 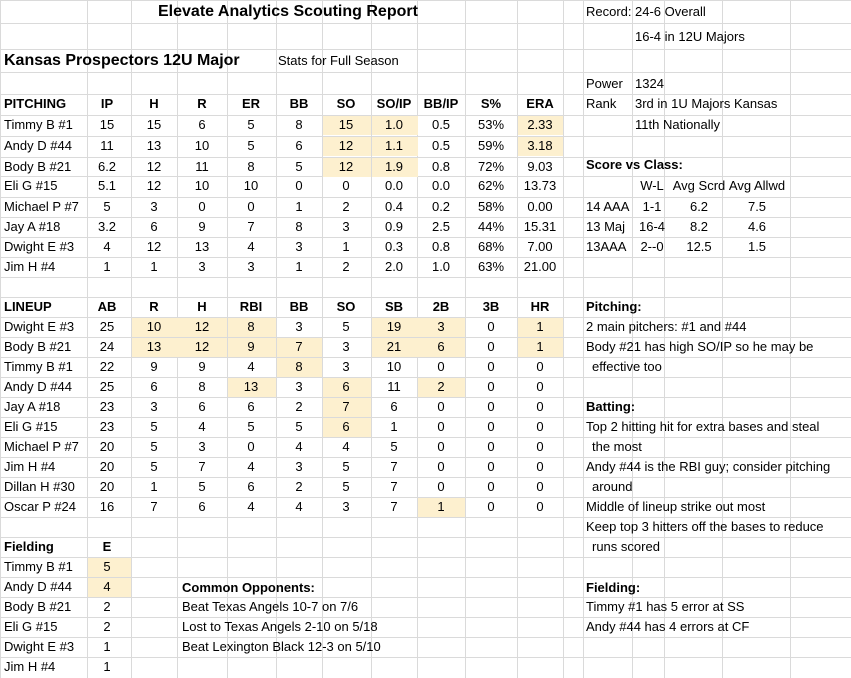 I want to click on class-name: 14 AAA, so click(x=608, y=206).